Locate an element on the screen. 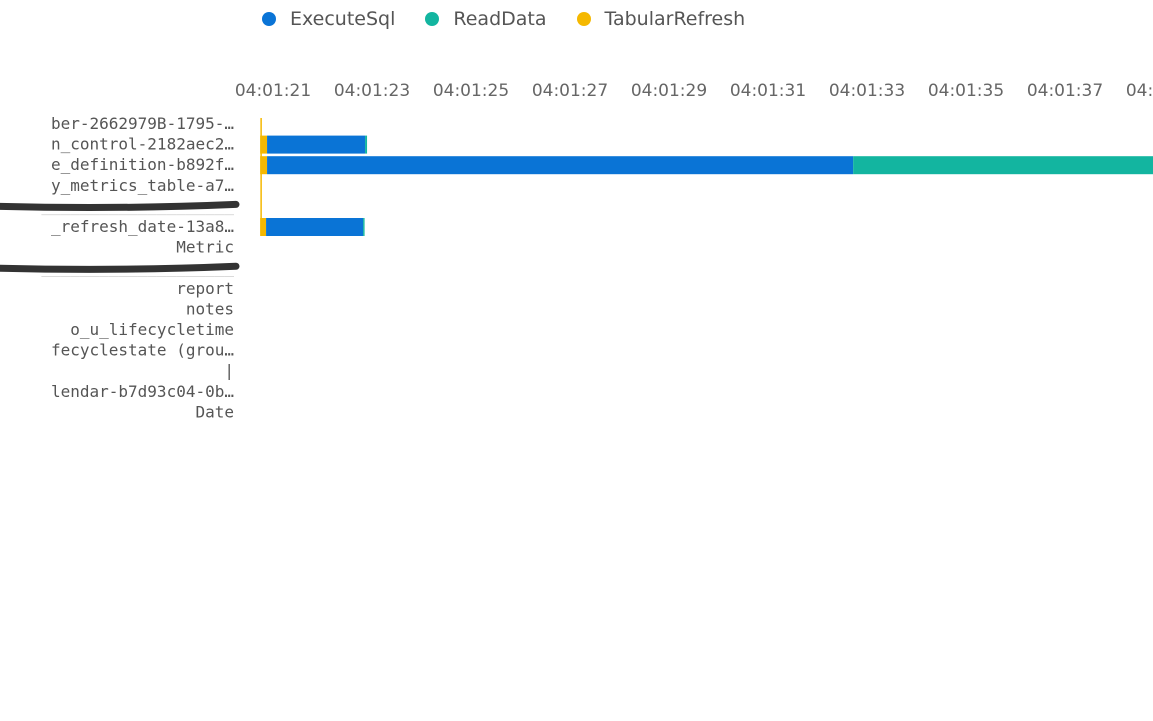 This screenshot has width=1153, height=721. legend-label: ReadData is located at coordinates (500, 19).